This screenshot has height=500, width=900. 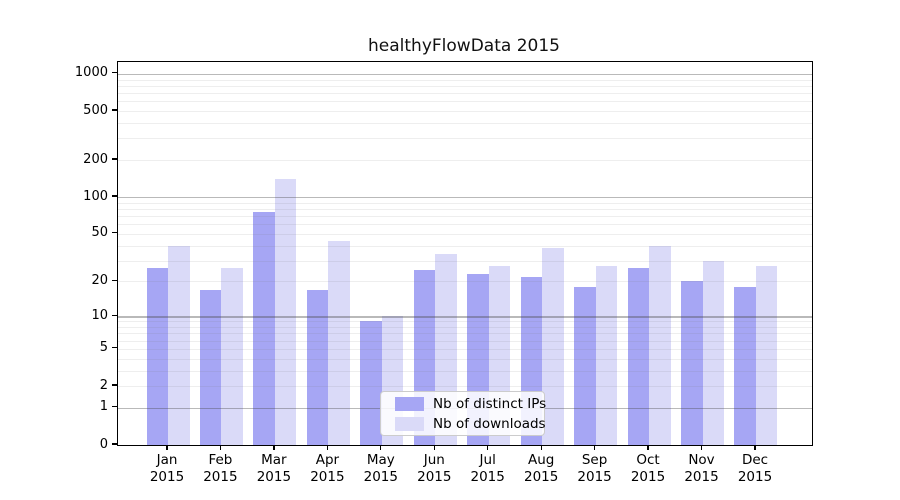 I want to click on bar-distinct-ips-apr, so click(x=317, y=367).